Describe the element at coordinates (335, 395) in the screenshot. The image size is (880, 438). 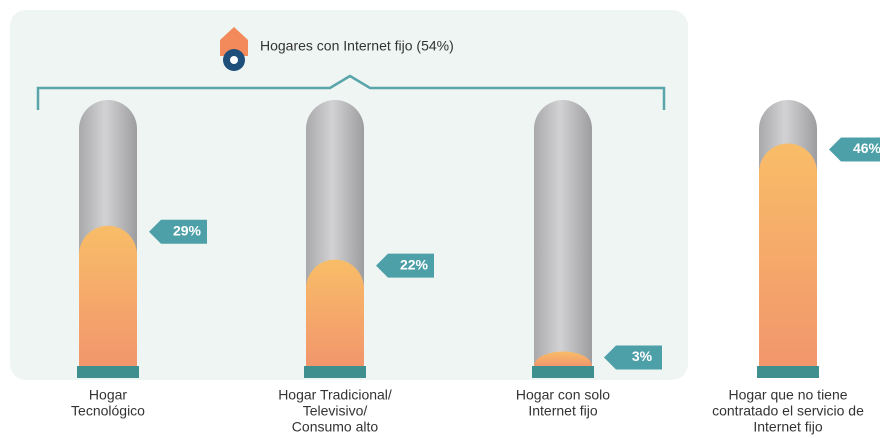
I see `x-tick-label: Hogar Tradicional/` at that location.